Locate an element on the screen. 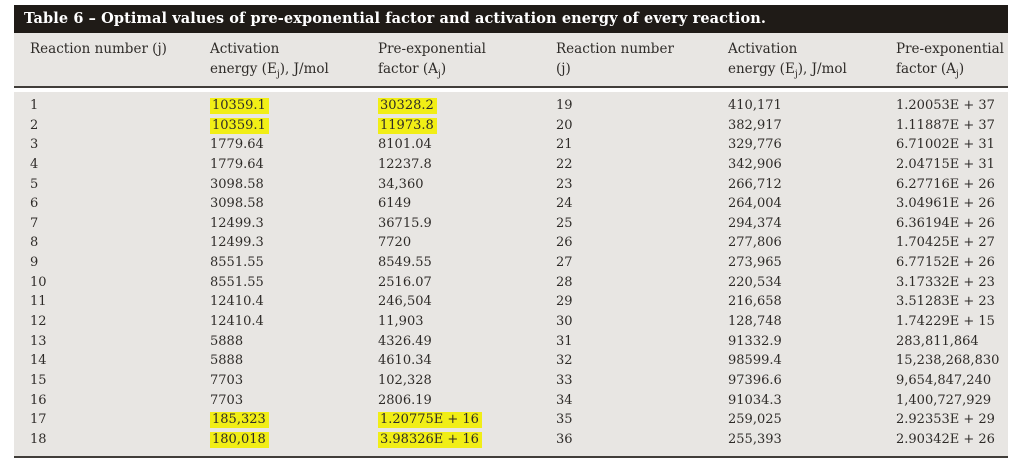 This screenshot has height=467, width=1017. pre-exponential-factor: 246,504 is located at coordinates (405, 302).